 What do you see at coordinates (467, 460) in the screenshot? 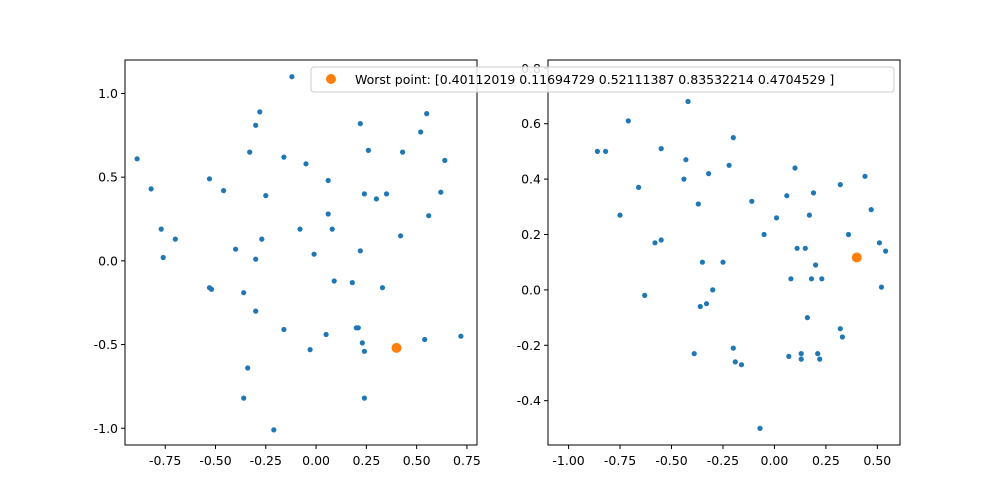
I see `x-tick-label: 0.75` at bounding box center [467, 460].